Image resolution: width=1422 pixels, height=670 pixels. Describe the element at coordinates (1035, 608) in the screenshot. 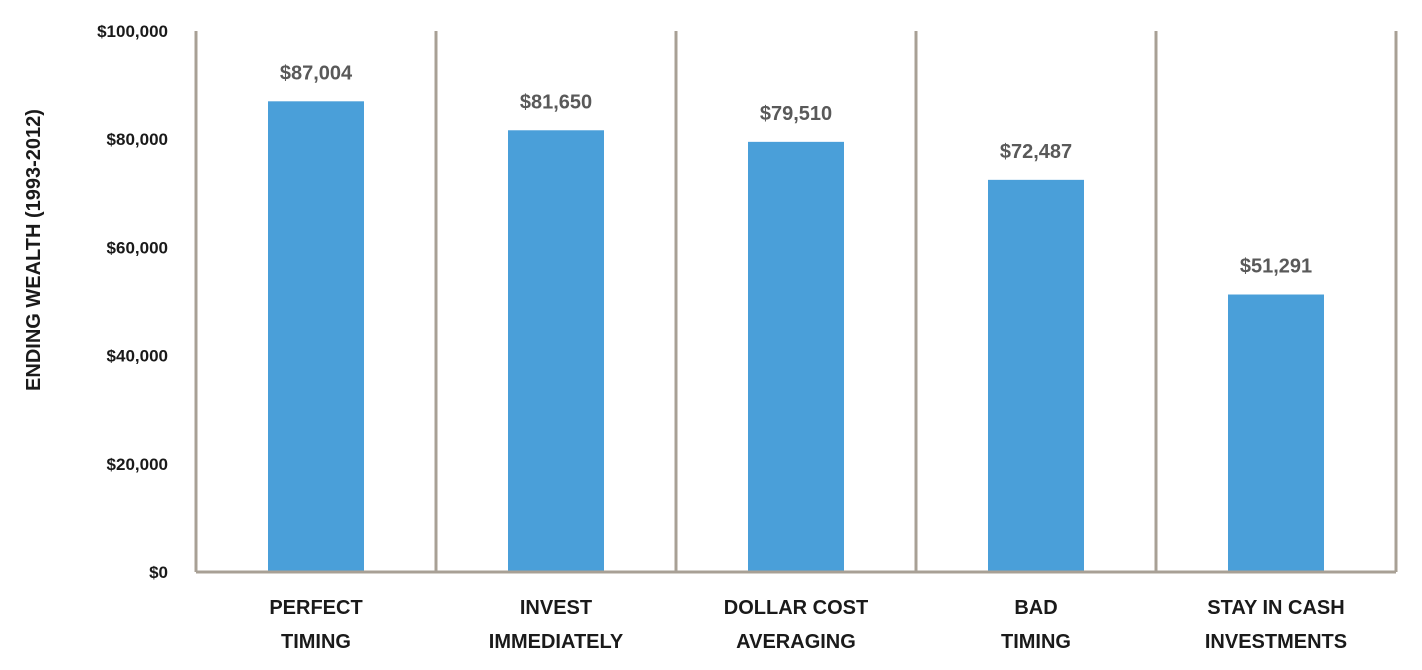

I see `x-tick-label: BAD` at that location.